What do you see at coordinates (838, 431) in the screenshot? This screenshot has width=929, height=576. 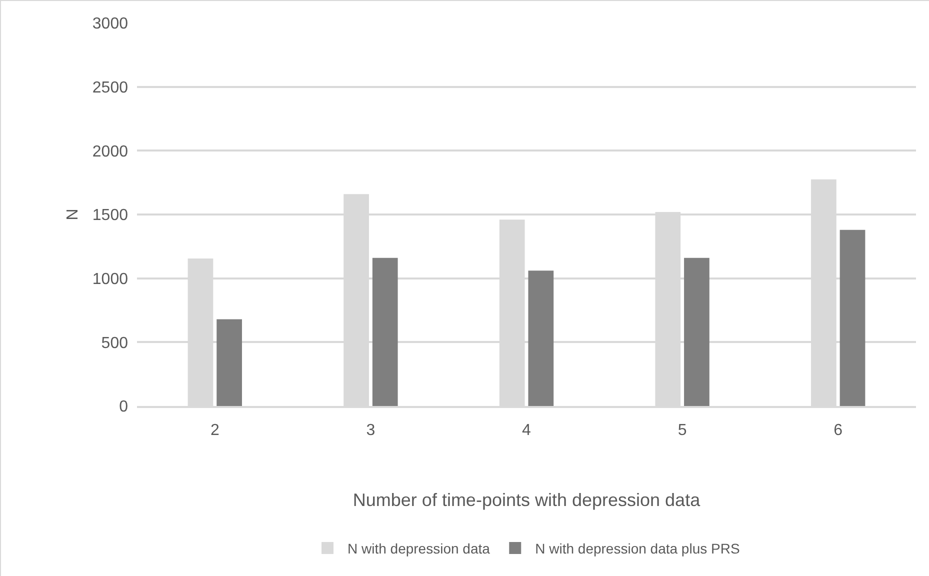 I see `x-tick-label: 6` at bounding box center [838, 431].